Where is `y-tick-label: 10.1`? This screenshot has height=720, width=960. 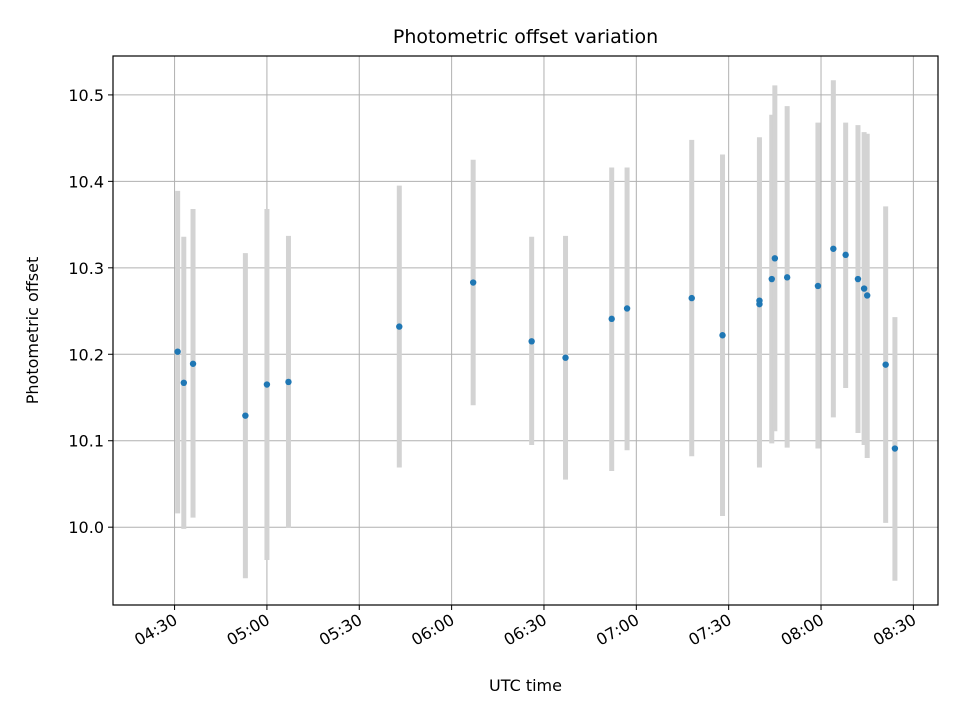
y-tick-label: 10.1 is located at coordinates (86, 441).